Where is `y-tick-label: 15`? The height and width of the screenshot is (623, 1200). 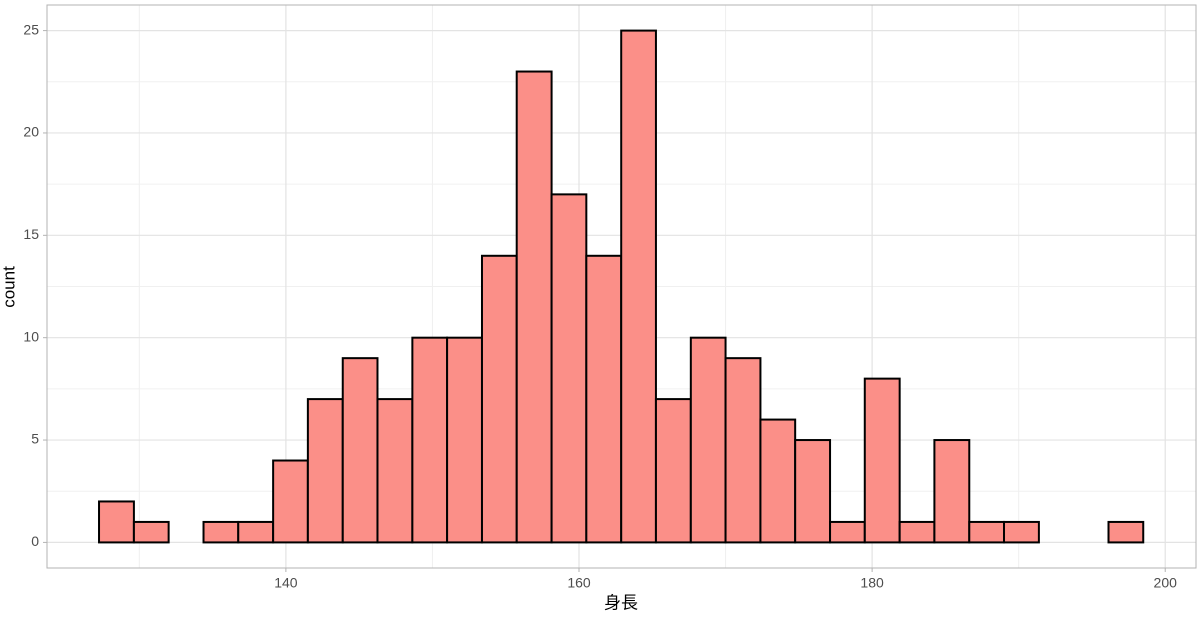
y-tick-label: 15 is located at coordinates (31, 234).